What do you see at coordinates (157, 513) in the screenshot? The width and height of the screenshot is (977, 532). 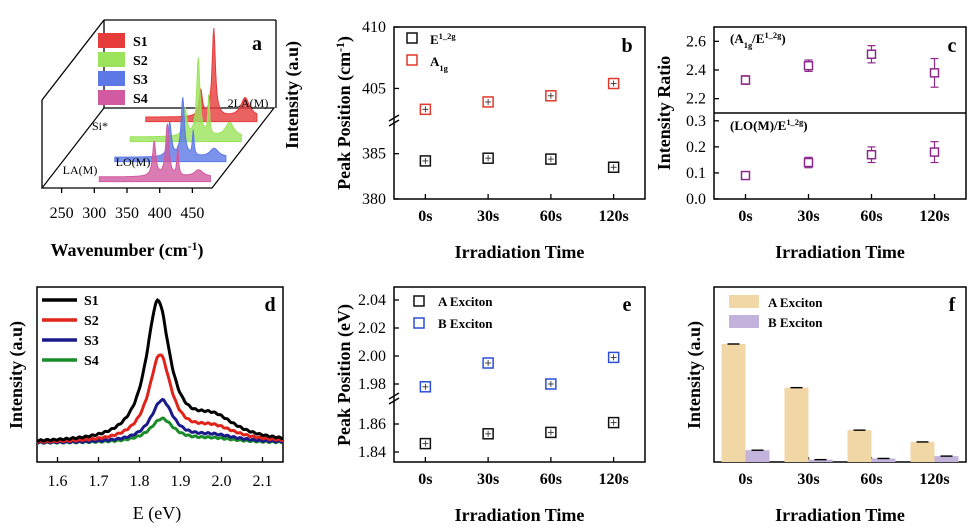 I see `x-axis-label: E (eV)` at bounding box center [157, 513].